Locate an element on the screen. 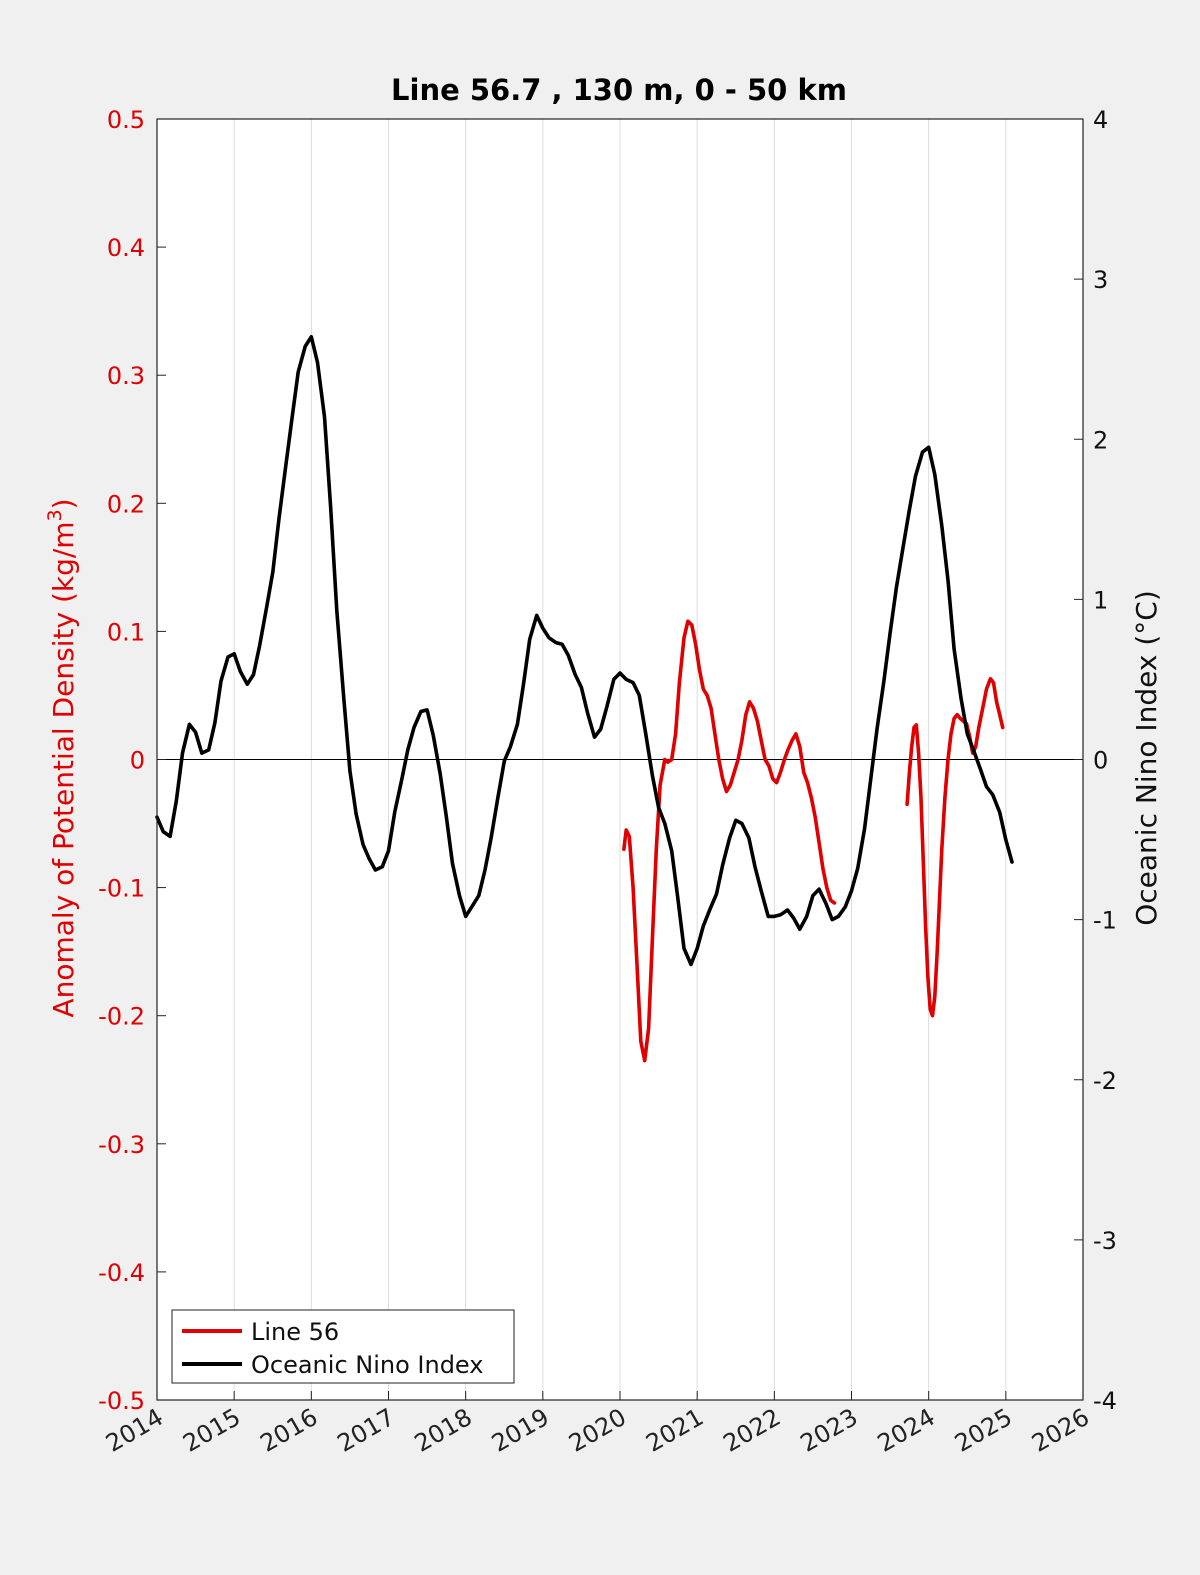 The height and width of the screenshot is (1575, 1200). legend-label-line-56: Line 56 is located at coordinates (295, 1332).